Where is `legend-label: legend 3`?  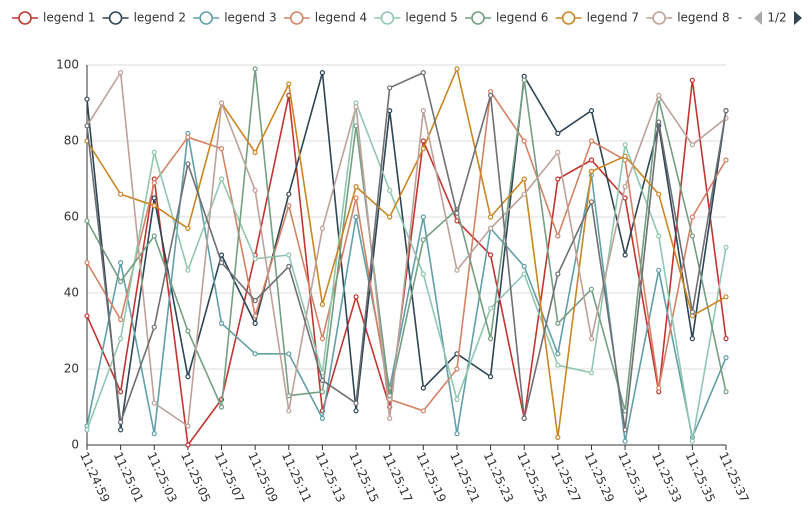
legend-label: legend 3 is located at coordinates (250, 18).